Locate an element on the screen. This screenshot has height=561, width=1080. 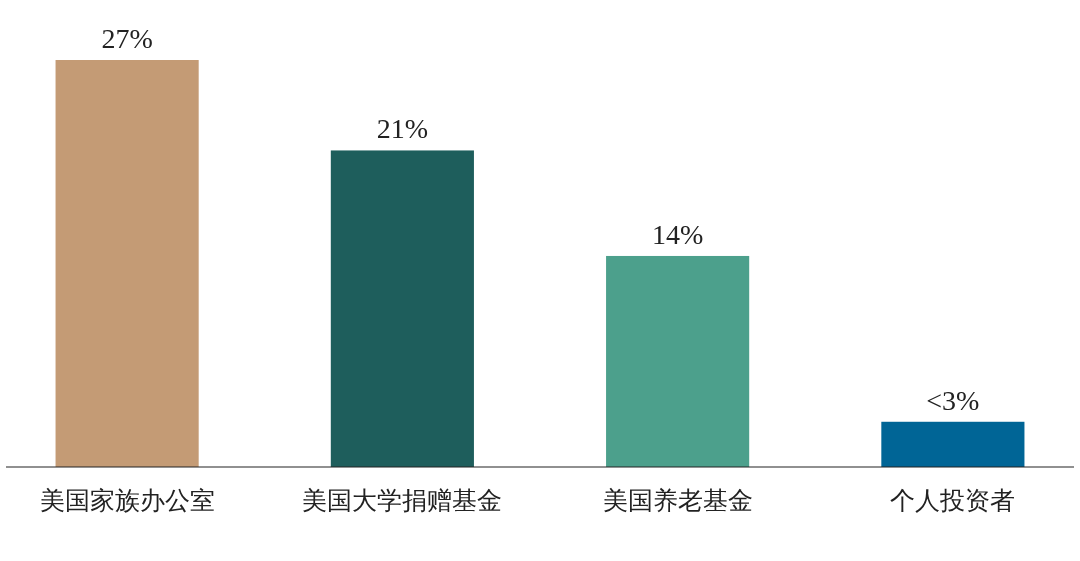
data-label: 14% is located at coordinates (677, 234).